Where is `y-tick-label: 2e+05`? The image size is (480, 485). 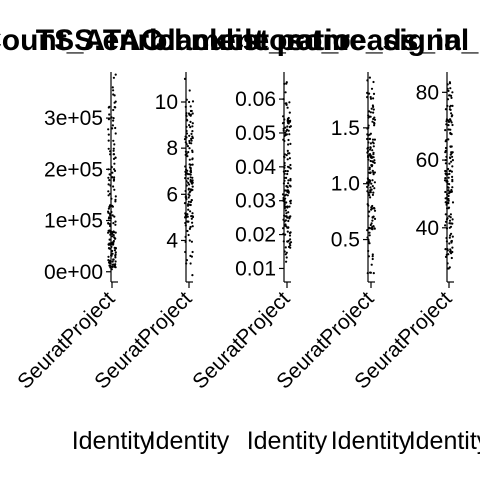 y-tick-label: 2e+05 is located at coordinates (73, 169).